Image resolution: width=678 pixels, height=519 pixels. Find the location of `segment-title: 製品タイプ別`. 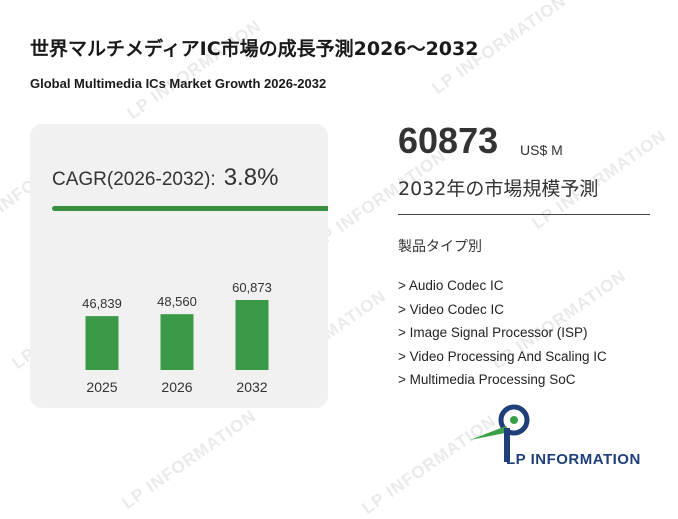

segment-title: 製品タイプ別 is located at coordinates (440, 247).